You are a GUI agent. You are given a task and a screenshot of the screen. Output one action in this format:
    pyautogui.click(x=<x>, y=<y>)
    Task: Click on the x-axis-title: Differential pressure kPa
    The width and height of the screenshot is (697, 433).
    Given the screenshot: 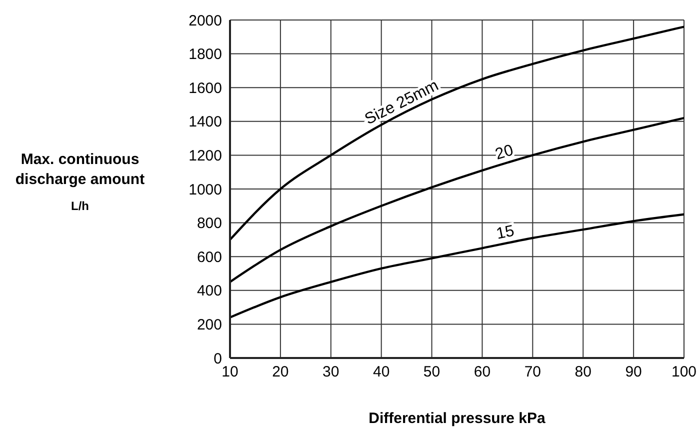 What is the action you would take?
    pyautogui.click(x=457, y=418)
    